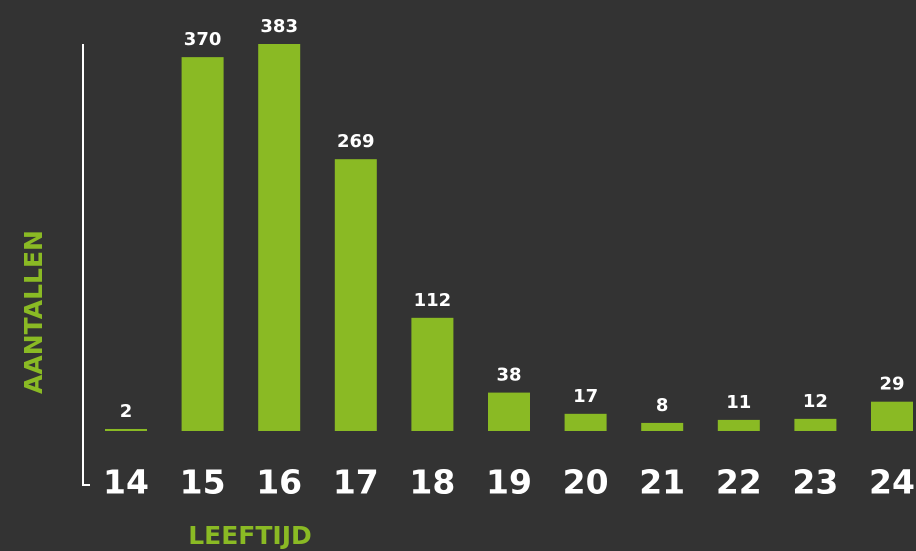  What do you see at coordinates (586, 482) in the screenshot?
I see `x-tick-label: 20` at bounding box center [586, 482].